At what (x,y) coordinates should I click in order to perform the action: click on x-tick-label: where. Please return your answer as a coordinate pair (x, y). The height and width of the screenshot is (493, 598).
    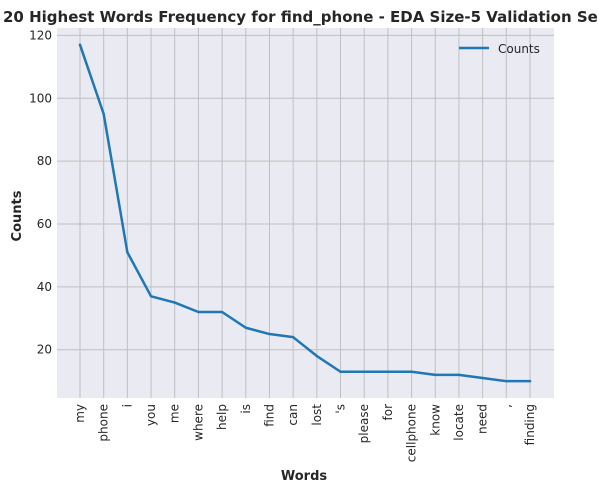
    Looking at the image, I should click on (198, 422).